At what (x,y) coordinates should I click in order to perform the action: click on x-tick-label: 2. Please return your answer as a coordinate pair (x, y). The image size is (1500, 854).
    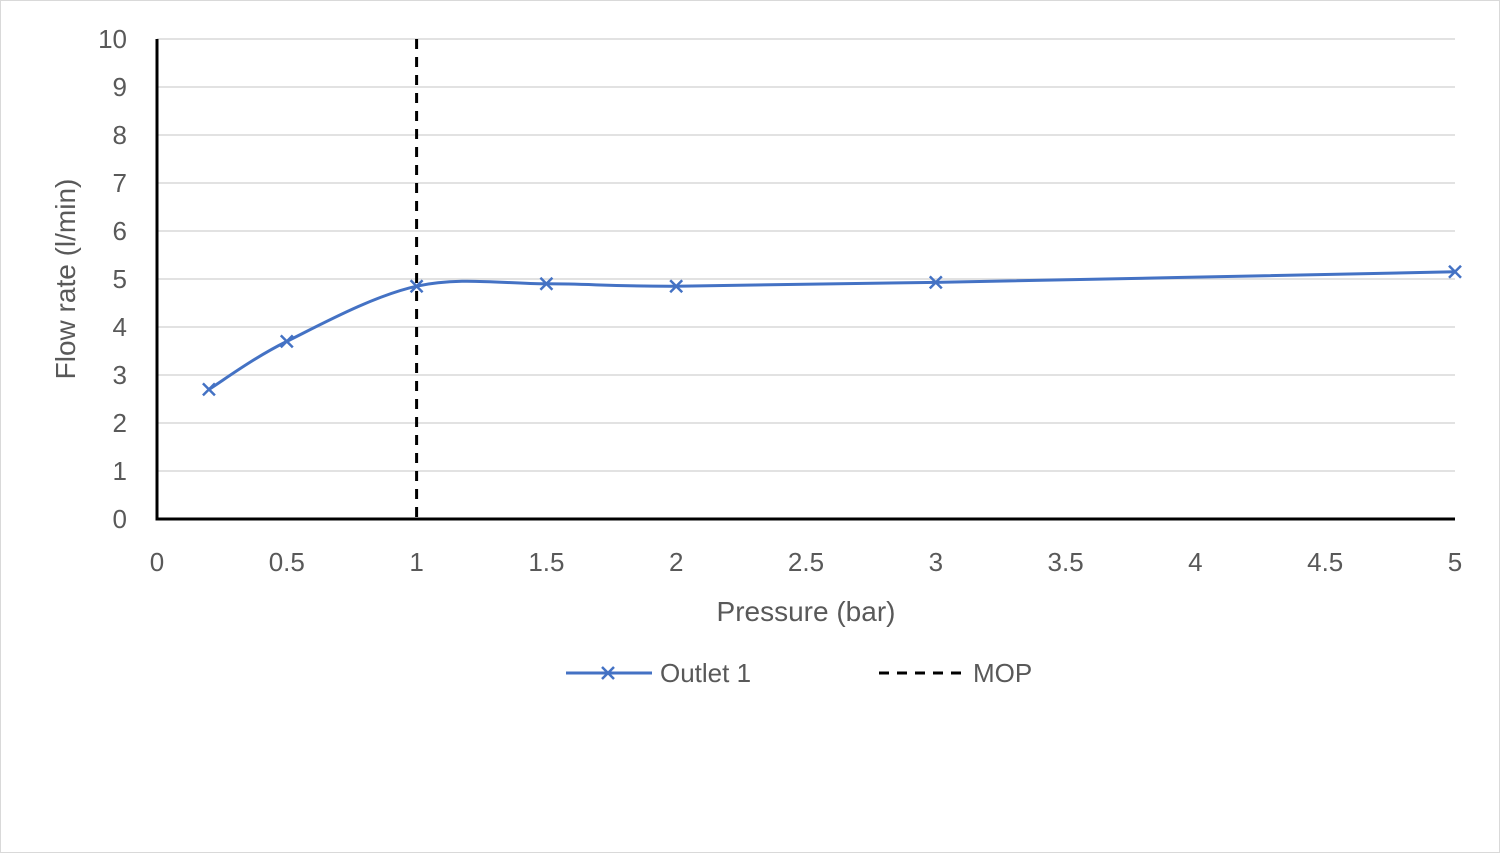
    Looking at the image, I should click on (676, 562).